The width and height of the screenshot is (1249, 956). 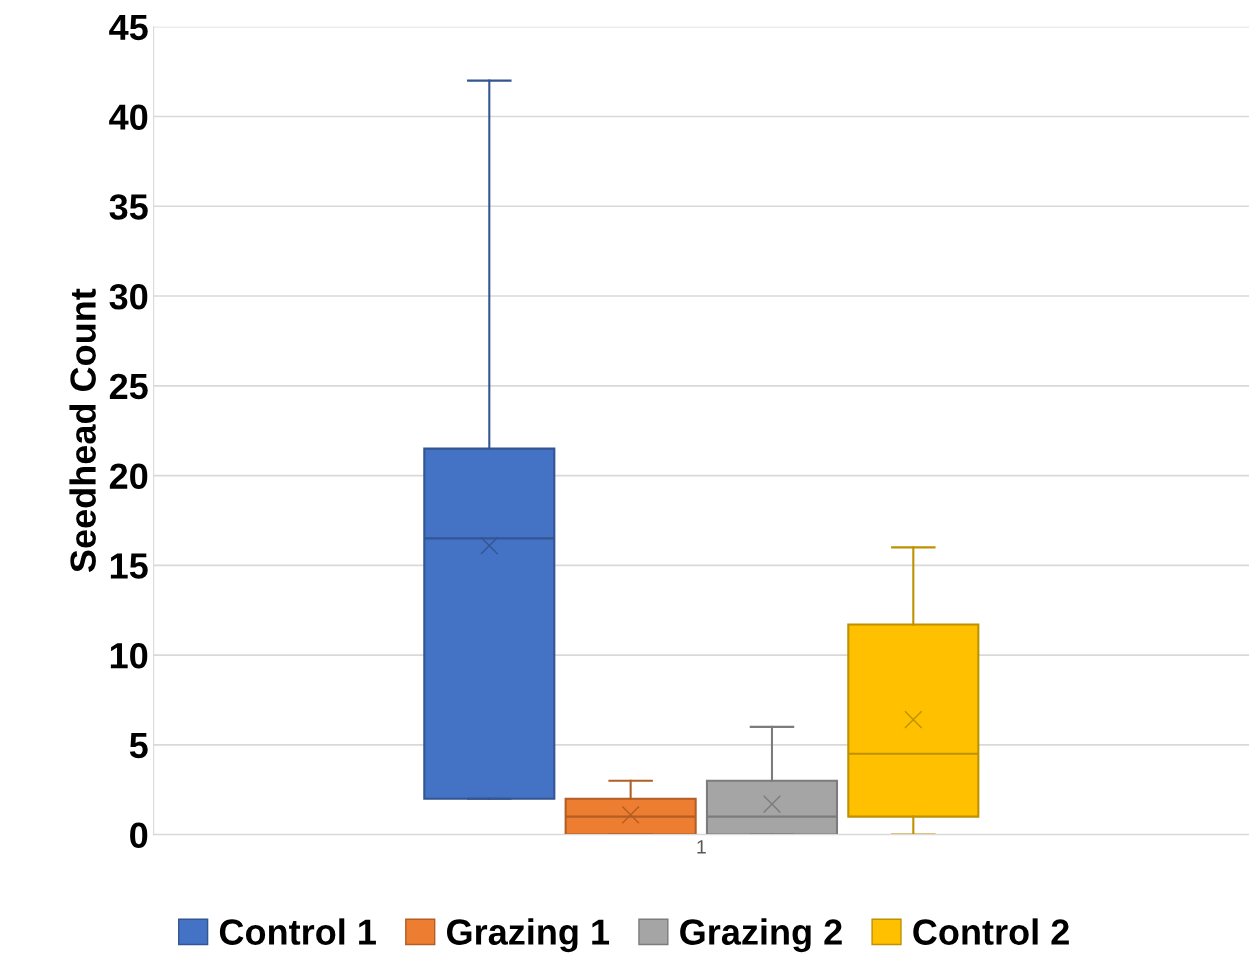 What do you see at coordinates (129, 655) in the screenshot?
I see `y-tick-label: 10` at bounding box center [129, 655].